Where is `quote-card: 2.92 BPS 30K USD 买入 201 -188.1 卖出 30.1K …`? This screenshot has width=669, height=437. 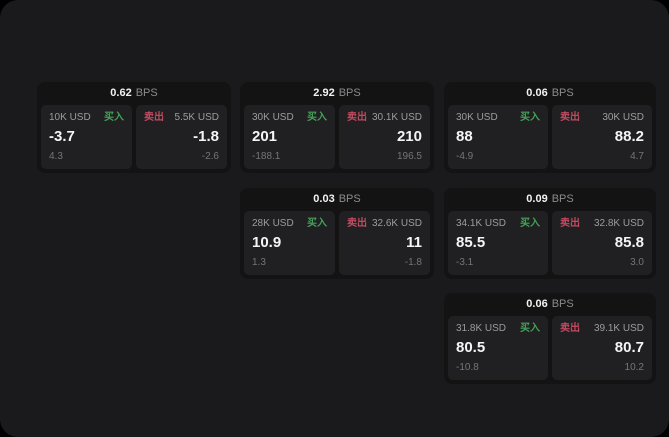 quote-card: 2.92 BPS 30K USD 买入 201 -188.1 卖出 30.1K … is located at coordinates (337, 127).